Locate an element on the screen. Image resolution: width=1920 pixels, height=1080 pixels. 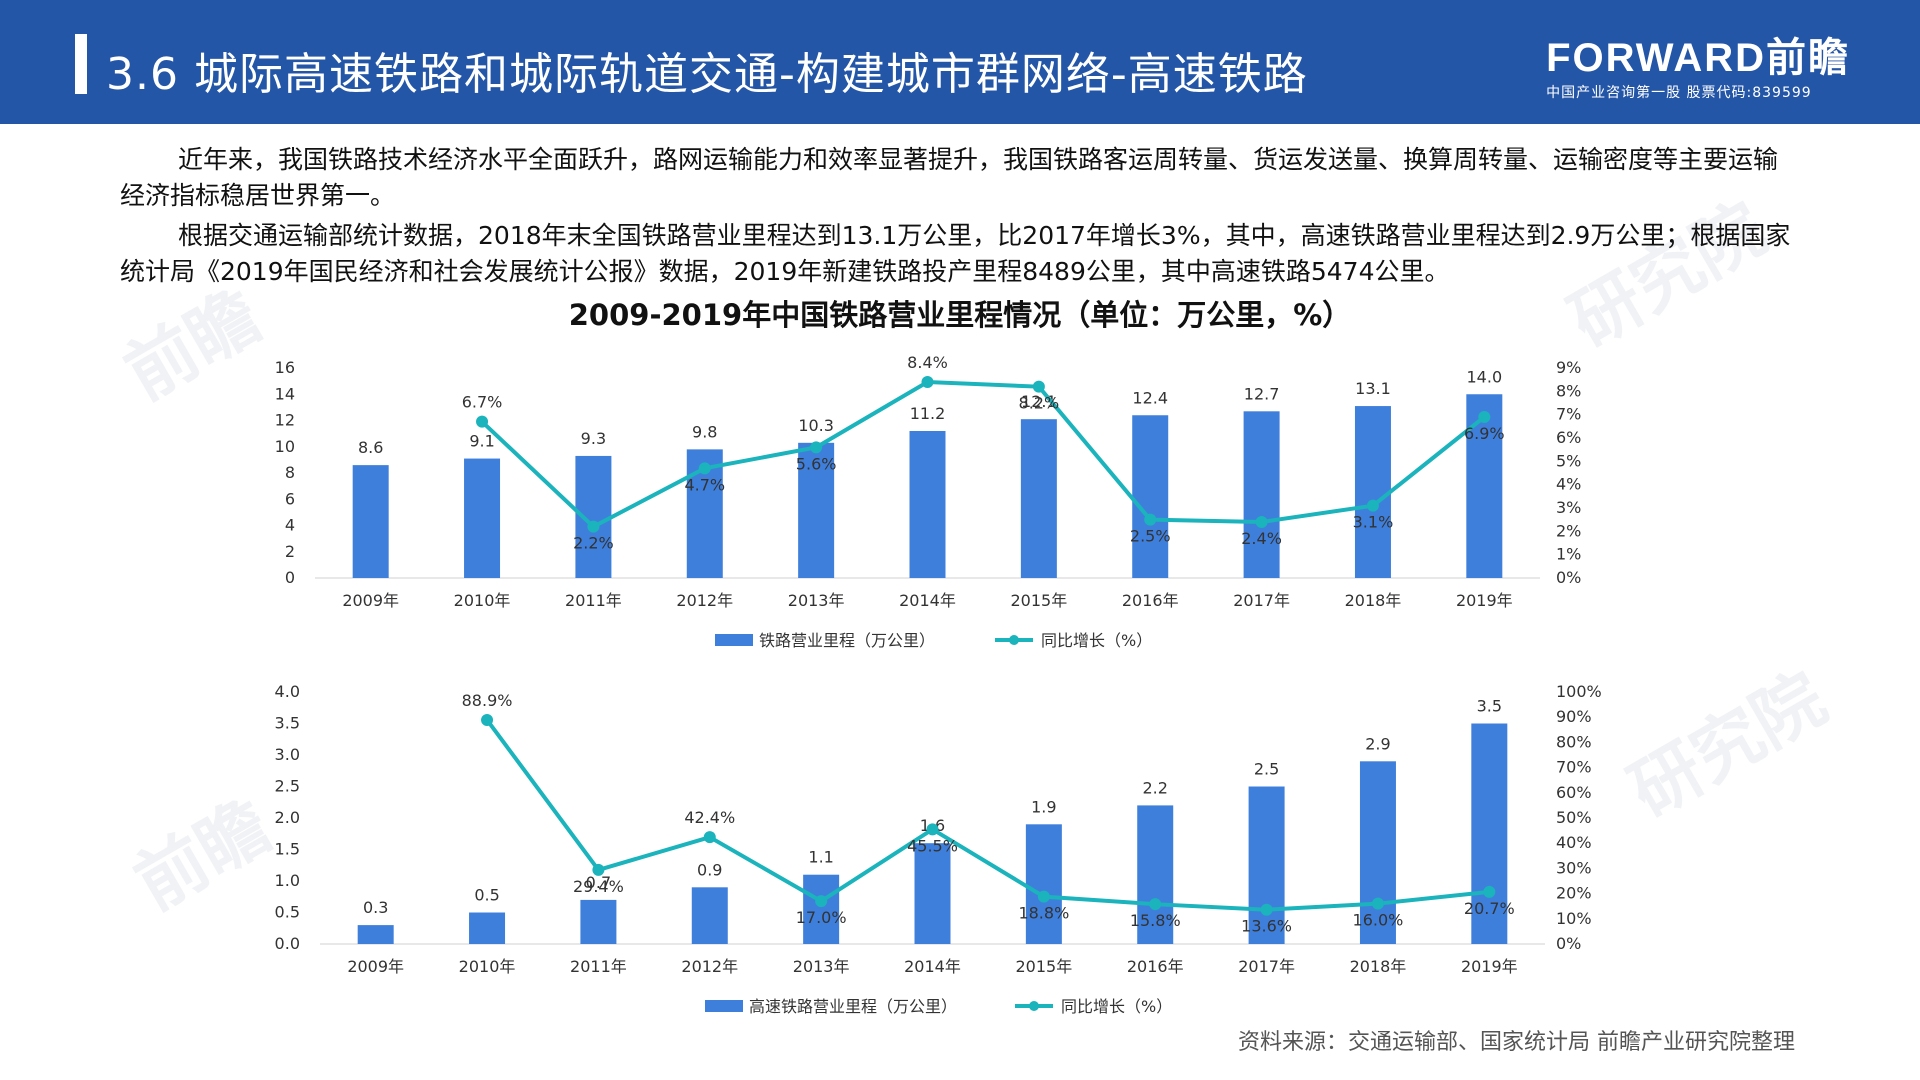
page-title: 3.6 城际高速铁路和城际轨道交通-构建城市群网络-高速铁路 is located at coordinates (707, 74).